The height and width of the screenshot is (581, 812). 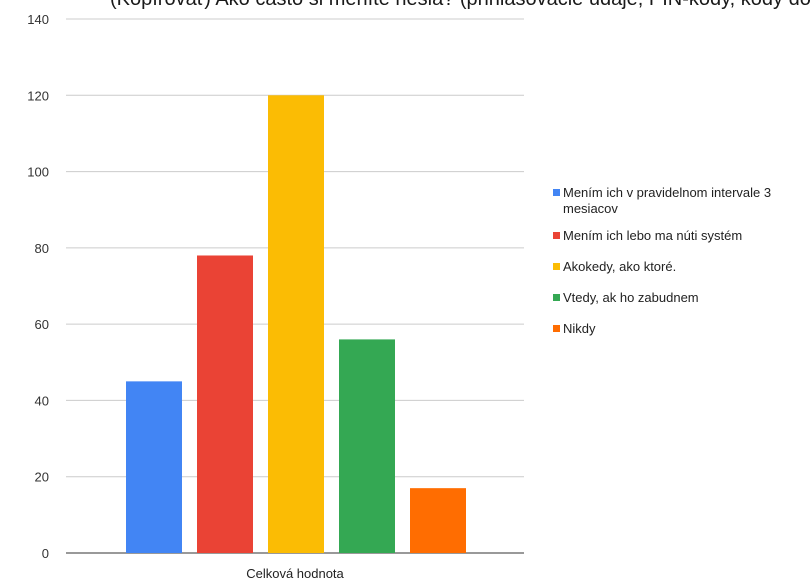 What do you see at coordinates (38, 95) in the screenshot?
I see `y-tick-label: 120` at bounding box center [38, 95].